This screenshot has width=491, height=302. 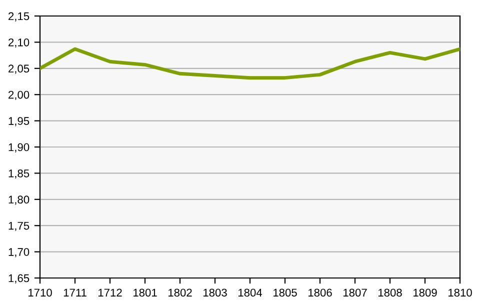 I want to click on x-tick-label: 1809, so click(x=425, y=292).